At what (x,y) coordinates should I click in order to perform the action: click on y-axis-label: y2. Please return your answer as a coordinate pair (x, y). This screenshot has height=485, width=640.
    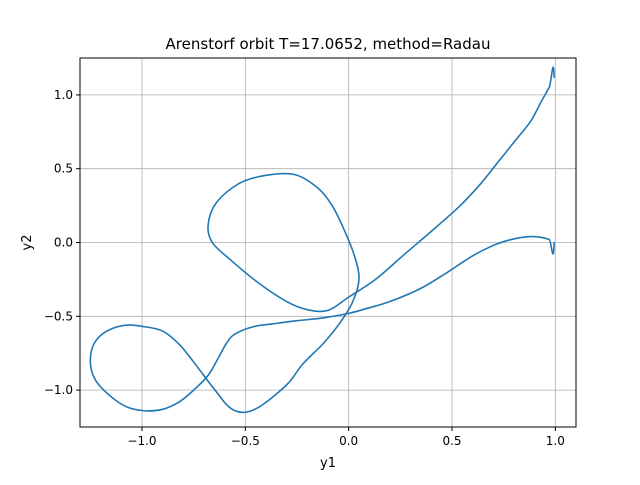
    Looking at the image, I should click on (27, 243).